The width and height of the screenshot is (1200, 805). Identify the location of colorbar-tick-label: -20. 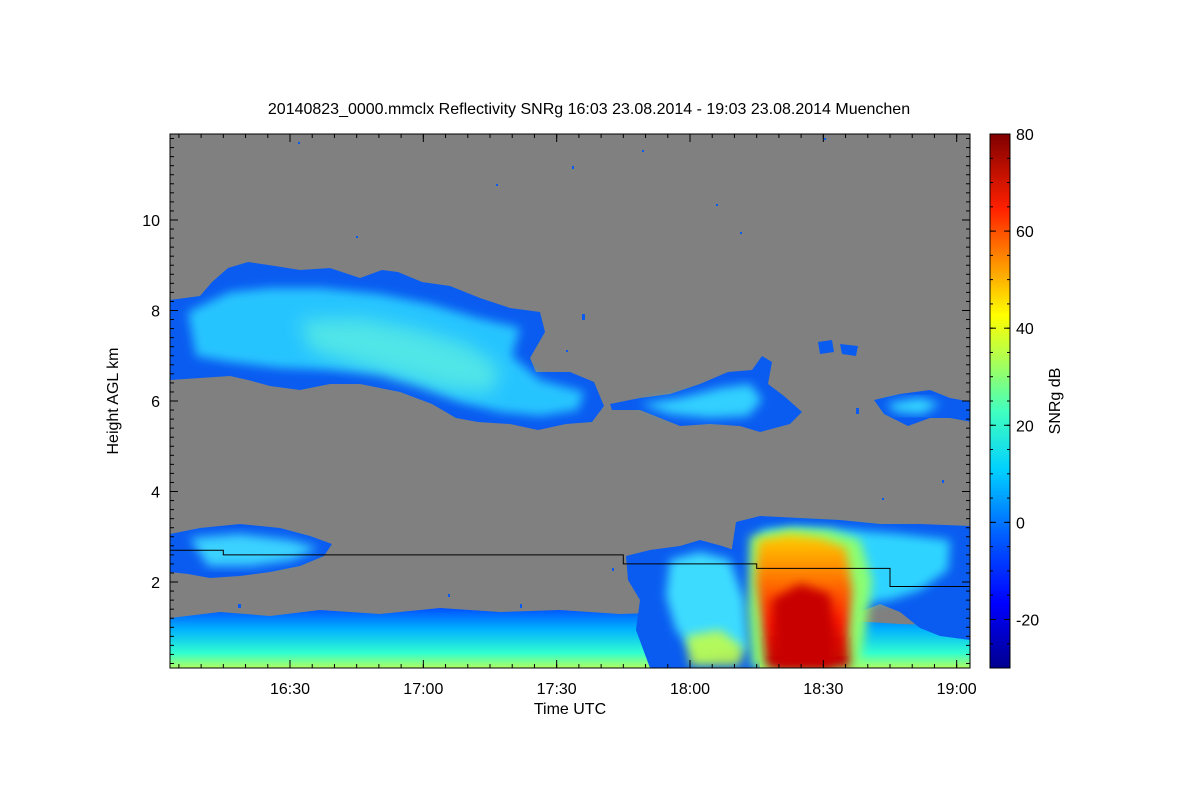
(1027, 620).